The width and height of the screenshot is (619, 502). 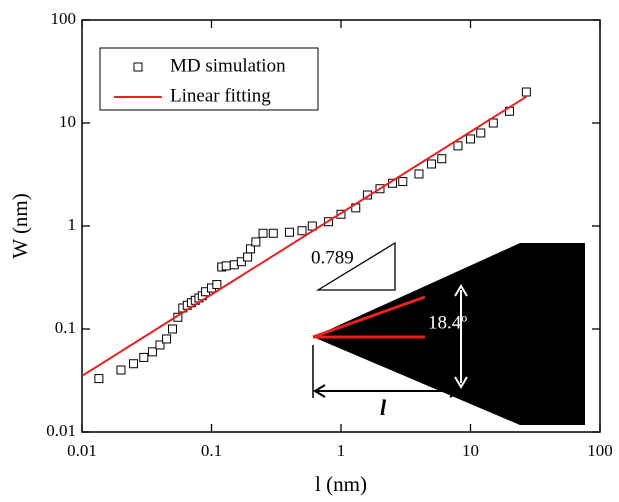 I want to click on l-arrow-heads, so click(x=387, y=391).